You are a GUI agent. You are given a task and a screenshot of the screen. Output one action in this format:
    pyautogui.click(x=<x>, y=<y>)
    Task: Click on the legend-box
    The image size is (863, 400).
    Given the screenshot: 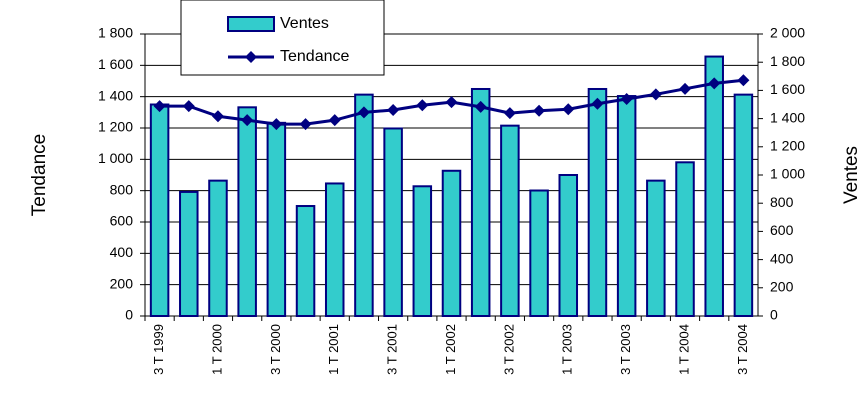 What is the action you would take?
    pyautogui.click(x=282, y=38)
    